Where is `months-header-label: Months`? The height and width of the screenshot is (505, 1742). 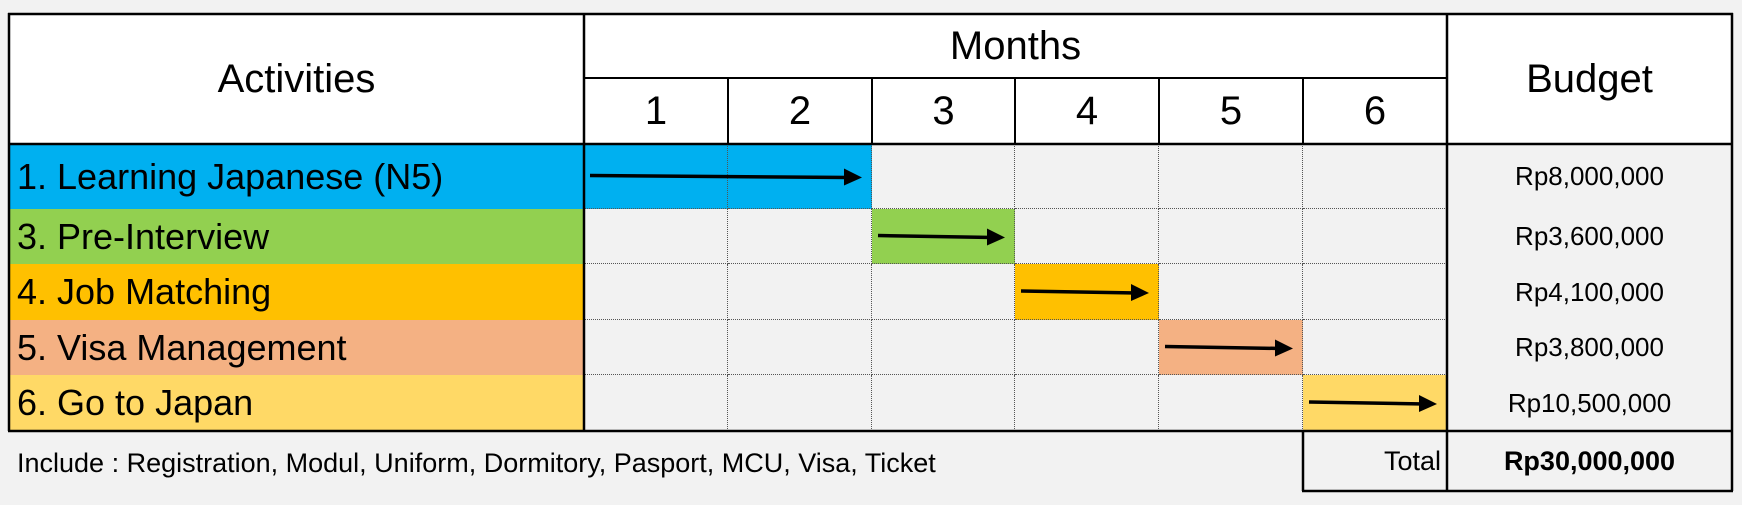
months-header-label: Months is located at coordinates (1015, 45).